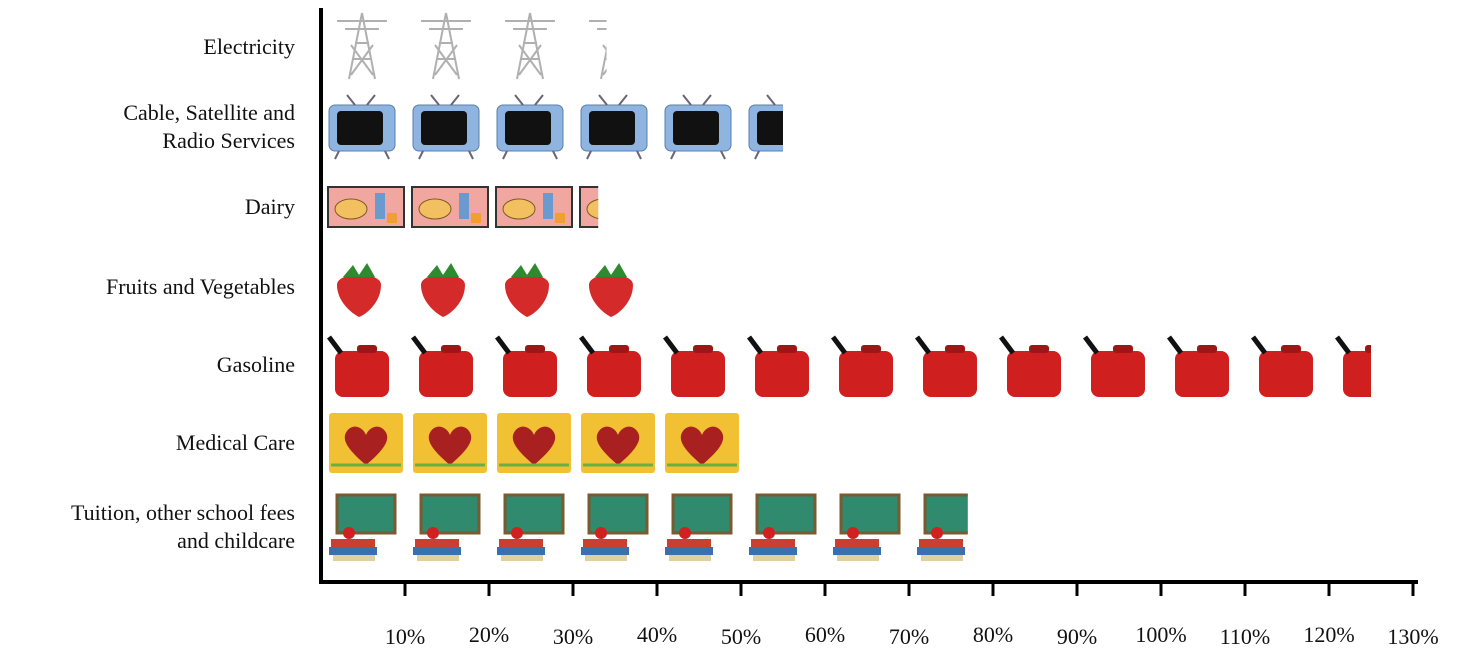 The width and height of the screenshot is (1466, 652). I want to click on x-tick-label: 30%, so click(573, 636).